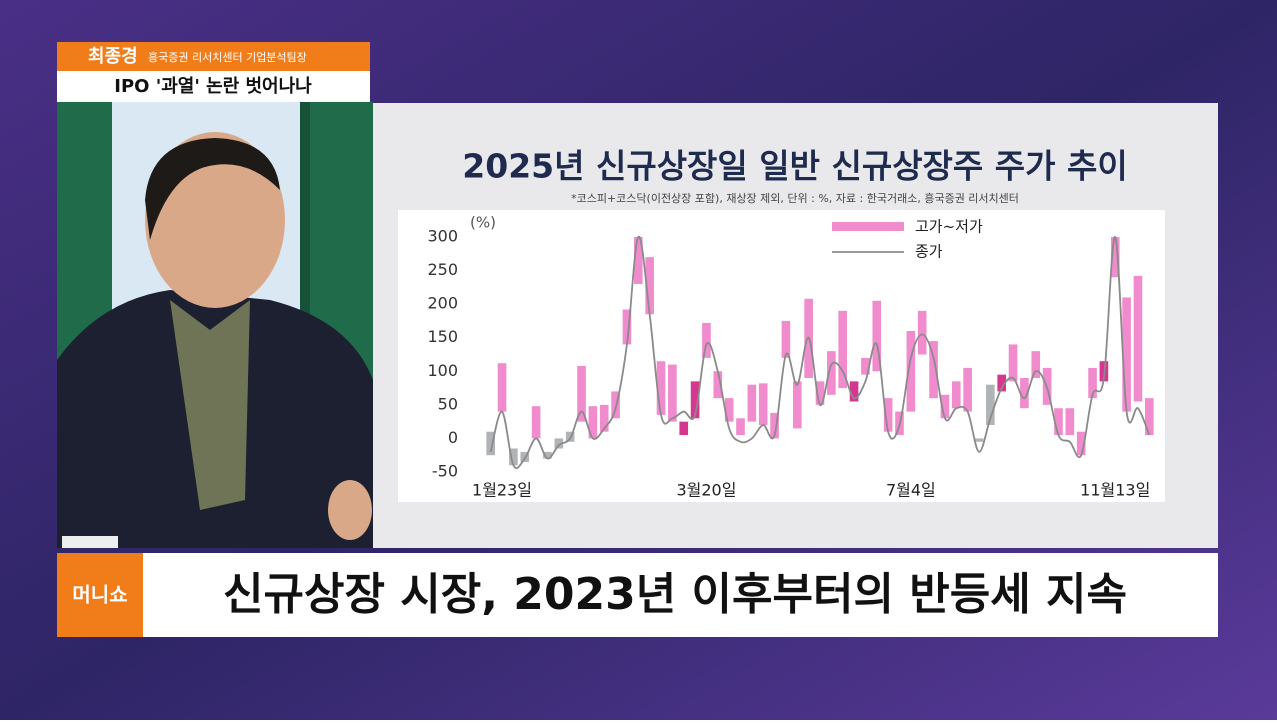  I want to click on y-unit: (%), so click(483, 223).